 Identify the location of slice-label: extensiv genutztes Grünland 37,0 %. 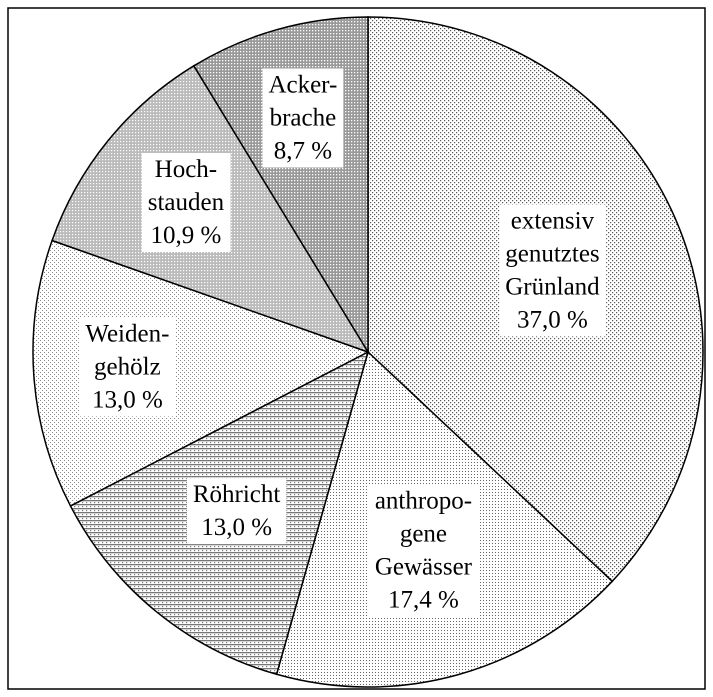
(553, 270).